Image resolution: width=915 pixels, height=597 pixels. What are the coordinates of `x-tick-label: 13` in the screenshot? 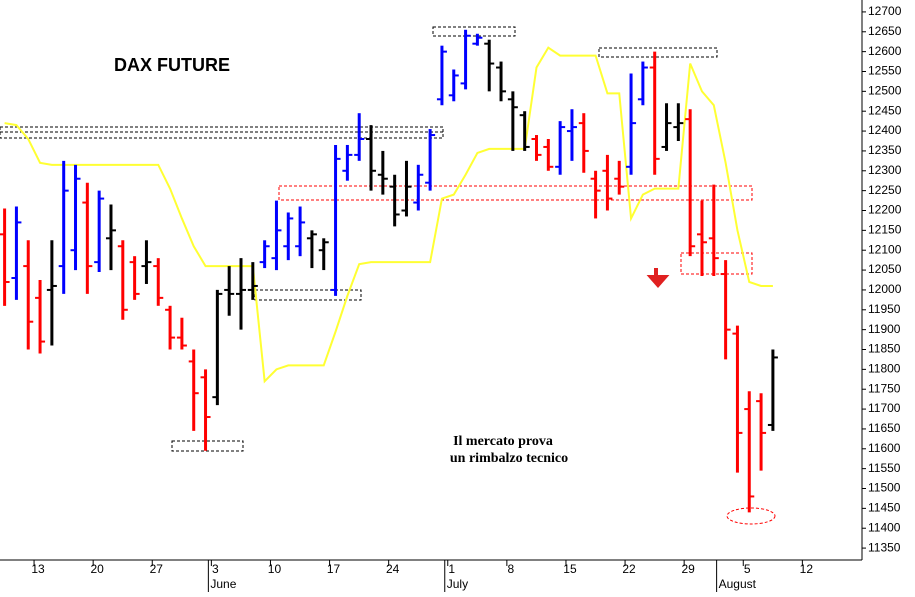 It's located at (38, 569).